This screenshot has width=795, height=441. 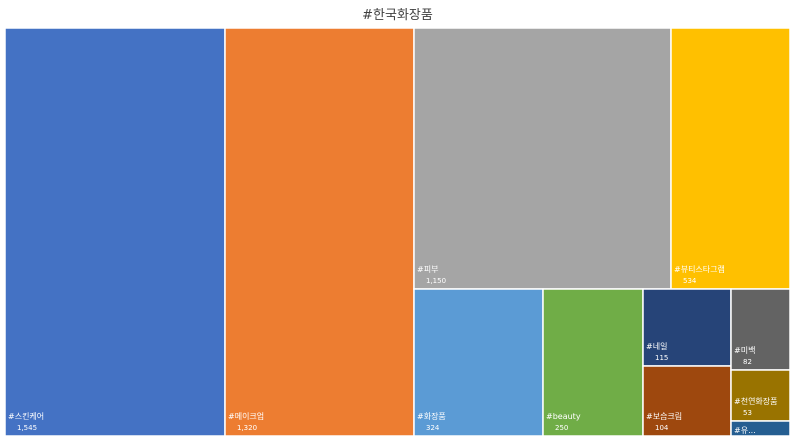 What do you see at coordinates (747, 362) in the screenshot?
I see `treemap-value-8: 82` at bounding box center [747, 362].